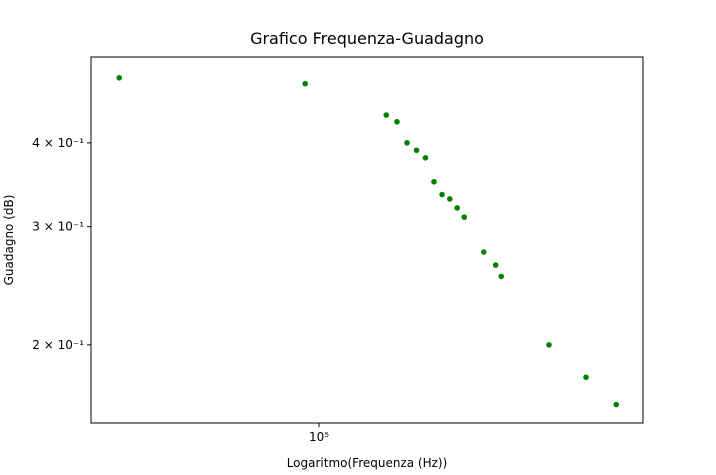 This screenshot has height=475, width=716. Describe the element at coordinates (58, 143) in the screenshot. I see `y-tick-label: 4 × 10⁻¹` at that location.